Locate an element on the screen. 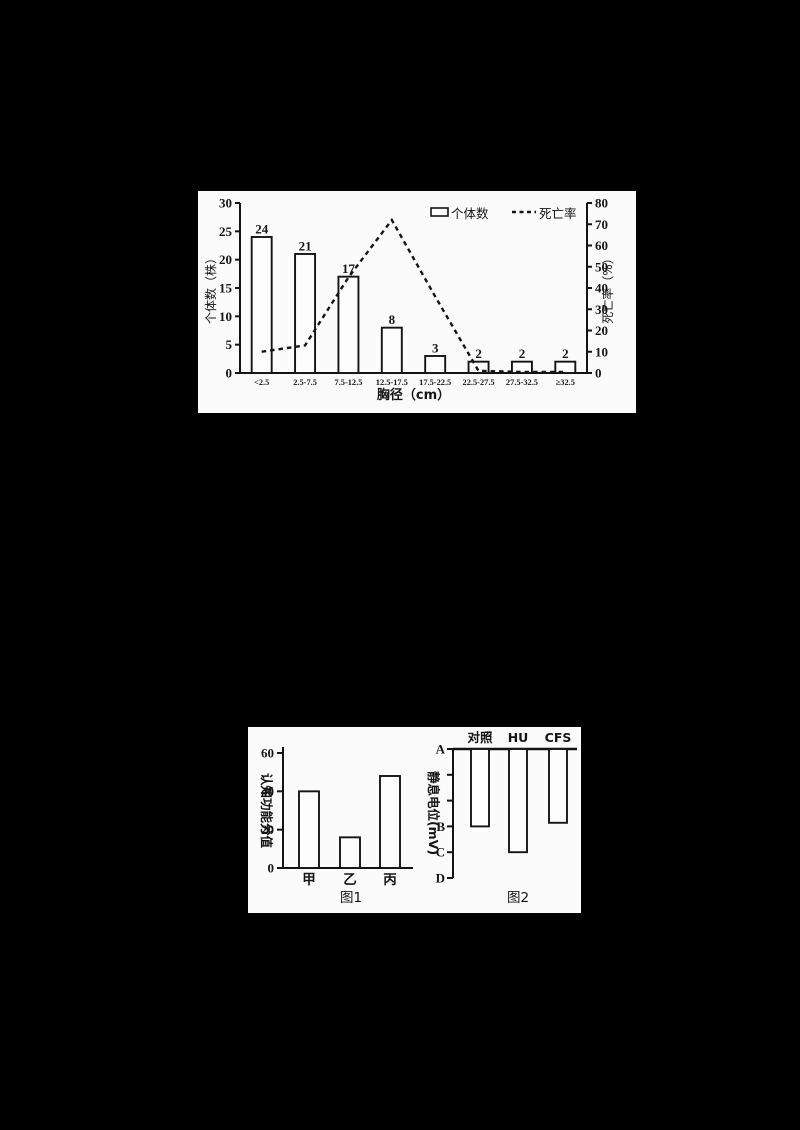 This screenshot has width=800, height=1130. left-axis-title: 个体数（株） is located at coordinates (210, 288).